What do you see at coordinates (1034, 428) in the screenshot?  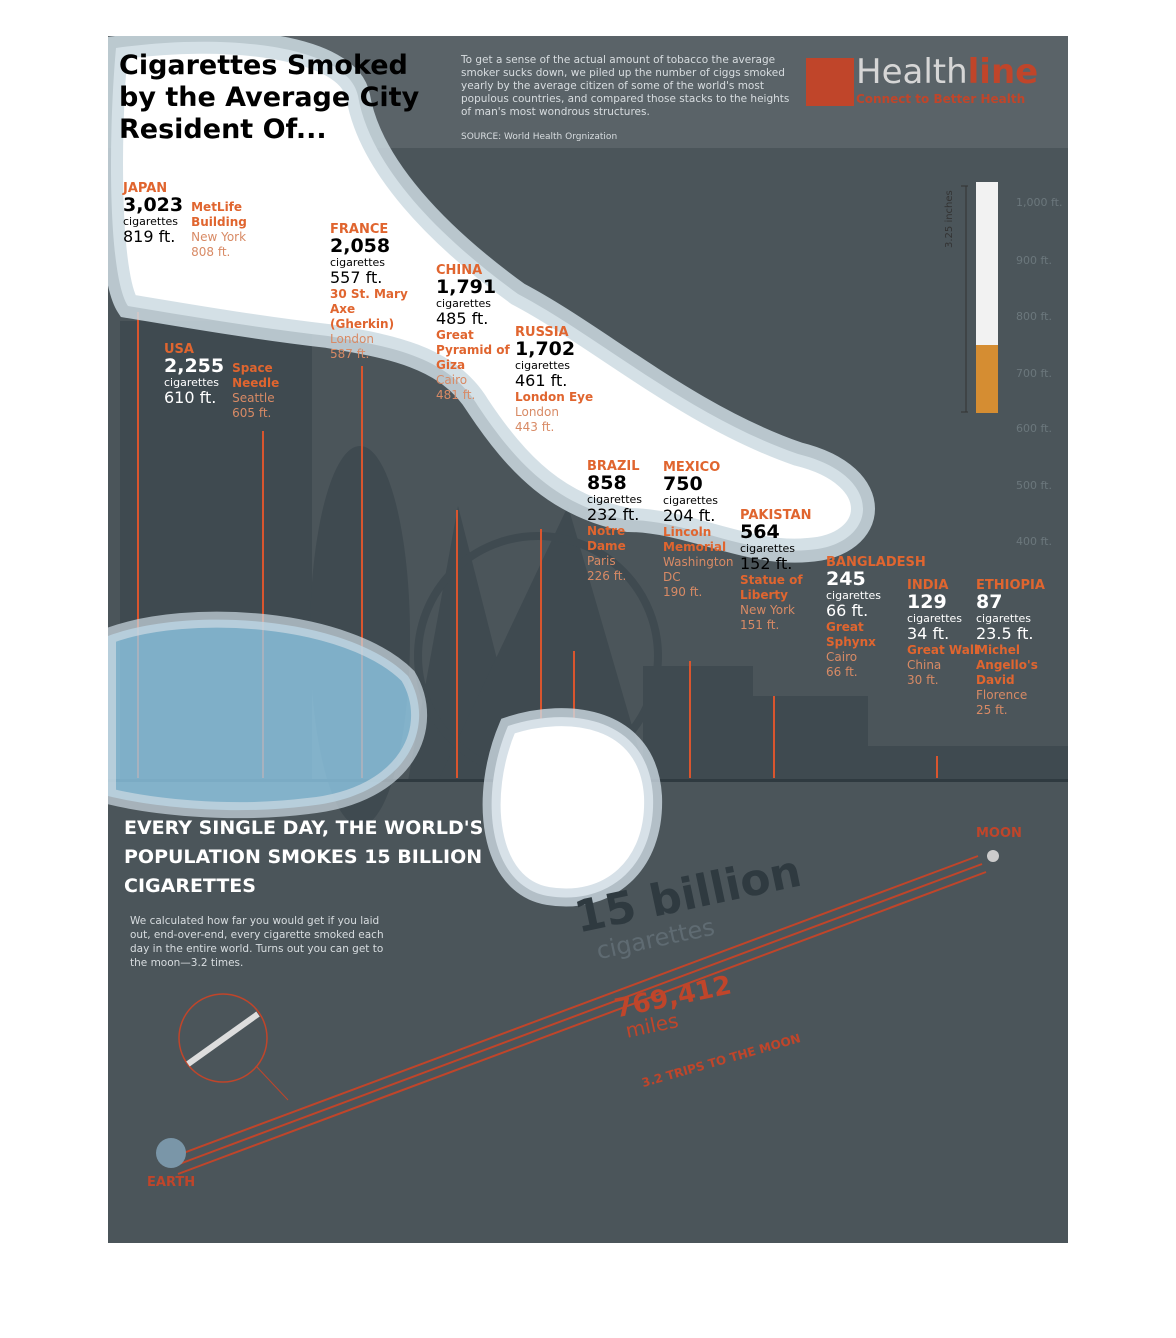 I see `scale-tick: 600 ft.` at bounding box center [1034, 428].